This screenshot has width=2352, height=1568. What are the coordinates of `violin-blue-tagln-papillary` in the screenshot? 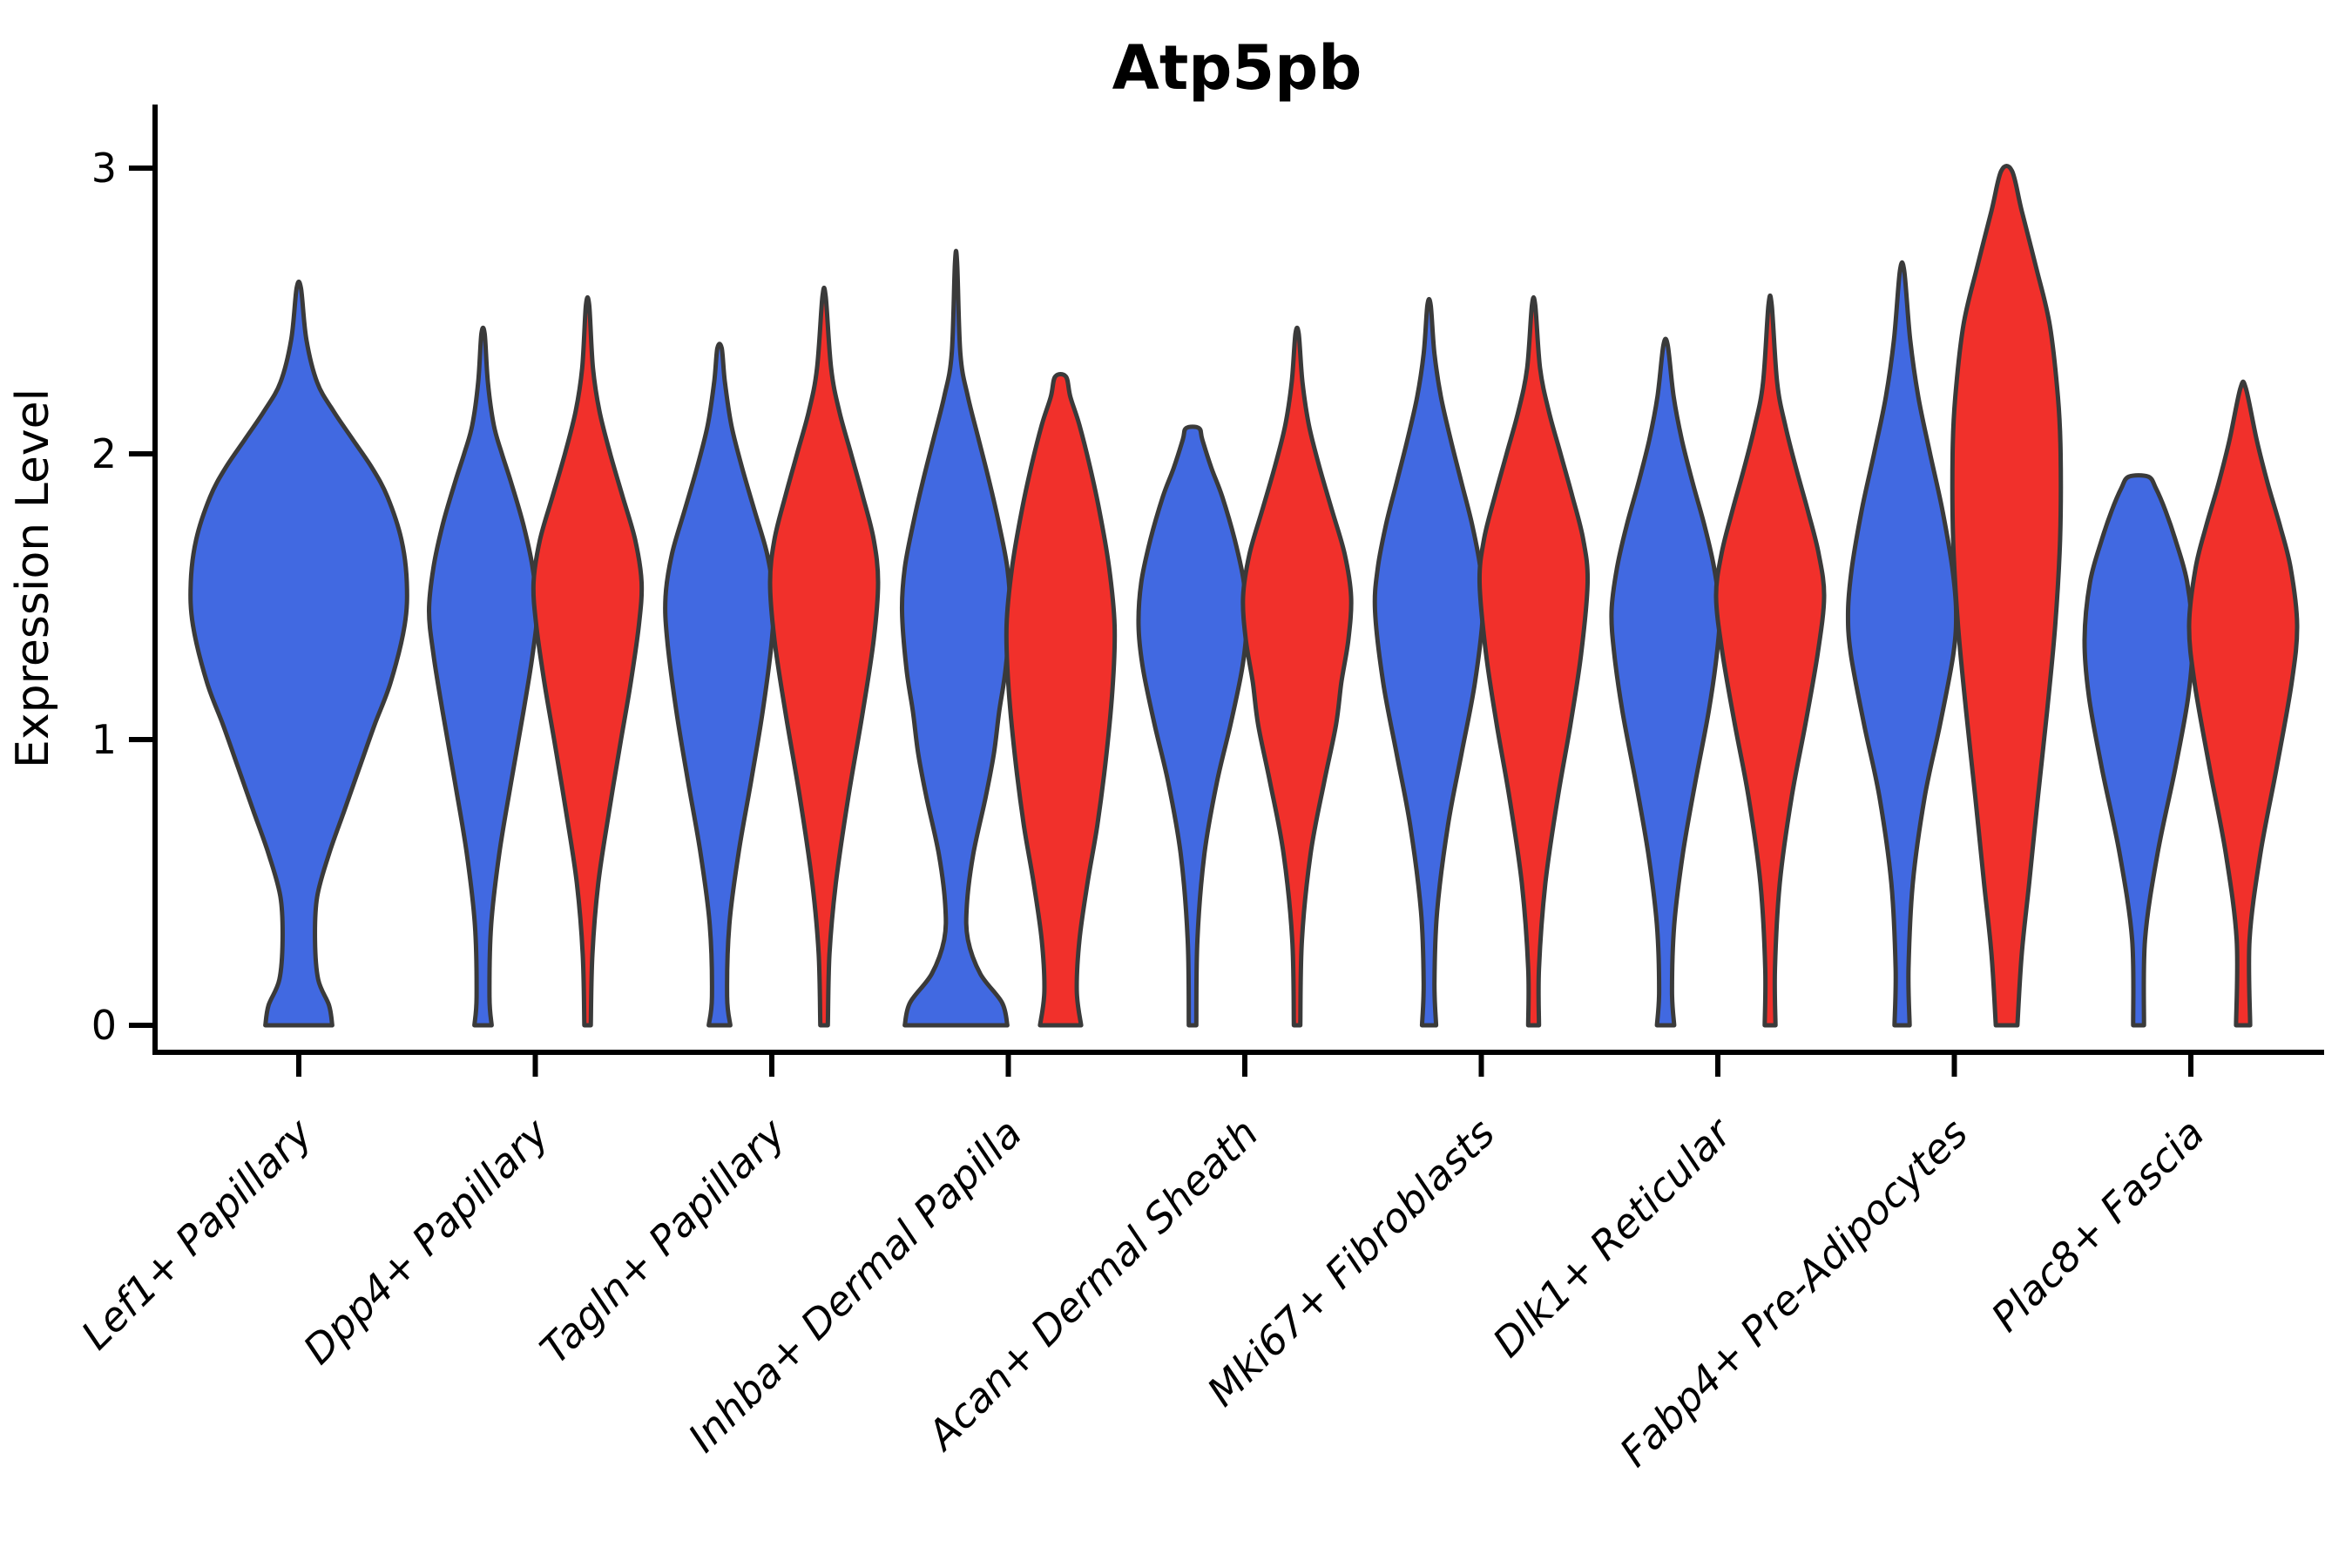 It's located at (719, 684).